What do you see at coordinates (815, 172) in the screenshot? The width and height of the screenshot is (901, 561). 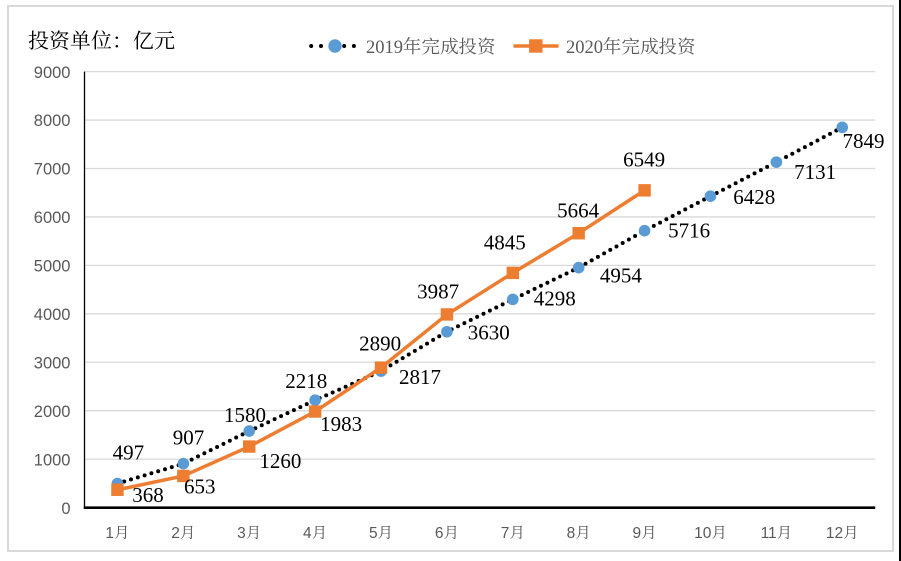 I see `data-label: 7131` at bounding box center [815, 172].